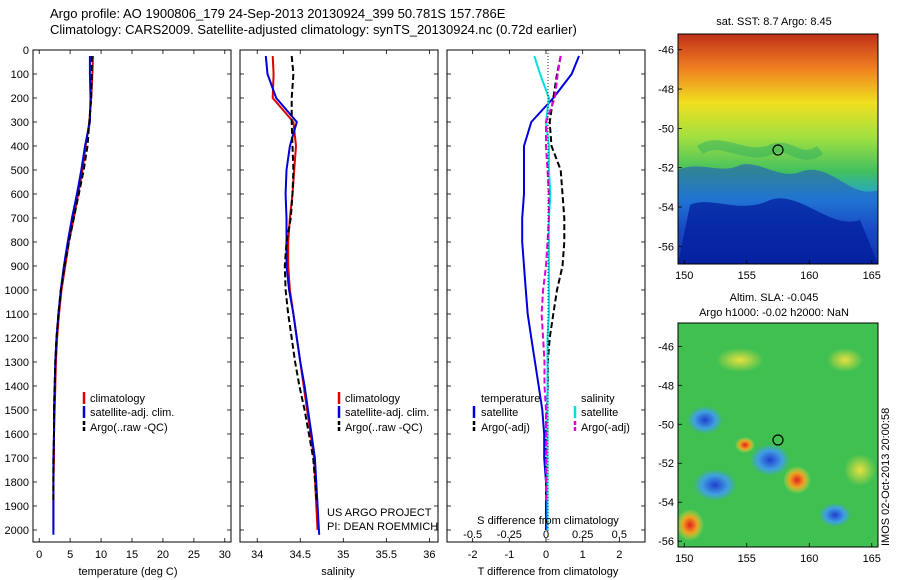  I want to click on salinity-xlabel: salinity, so click(338, 572).